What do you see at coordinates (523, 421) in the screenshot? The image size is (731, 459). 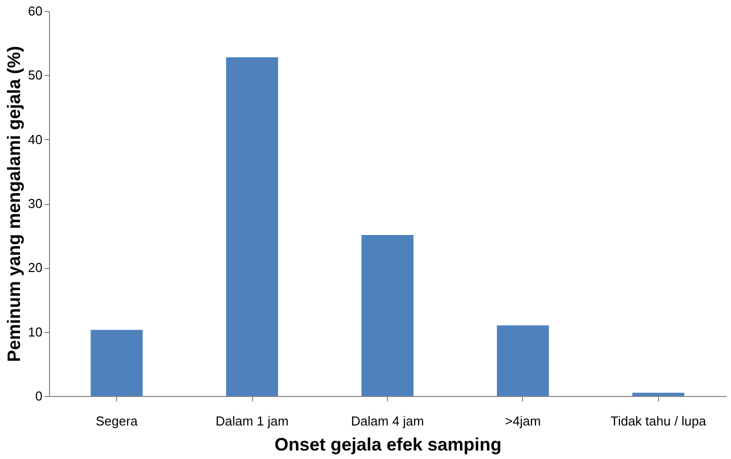 I see `x-tick-label: >4jam` at bounding box center [523, 421].